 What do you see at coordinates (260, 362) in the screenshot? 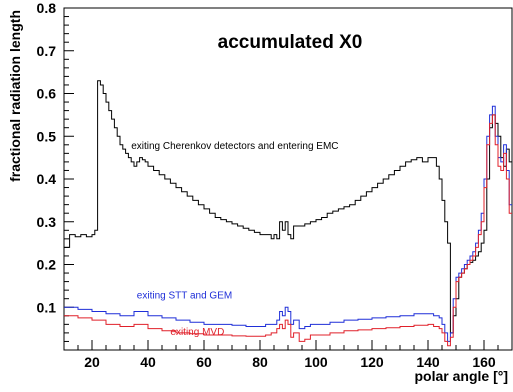
I see `x-tick-label: 80` at bounding box center [260, 362].